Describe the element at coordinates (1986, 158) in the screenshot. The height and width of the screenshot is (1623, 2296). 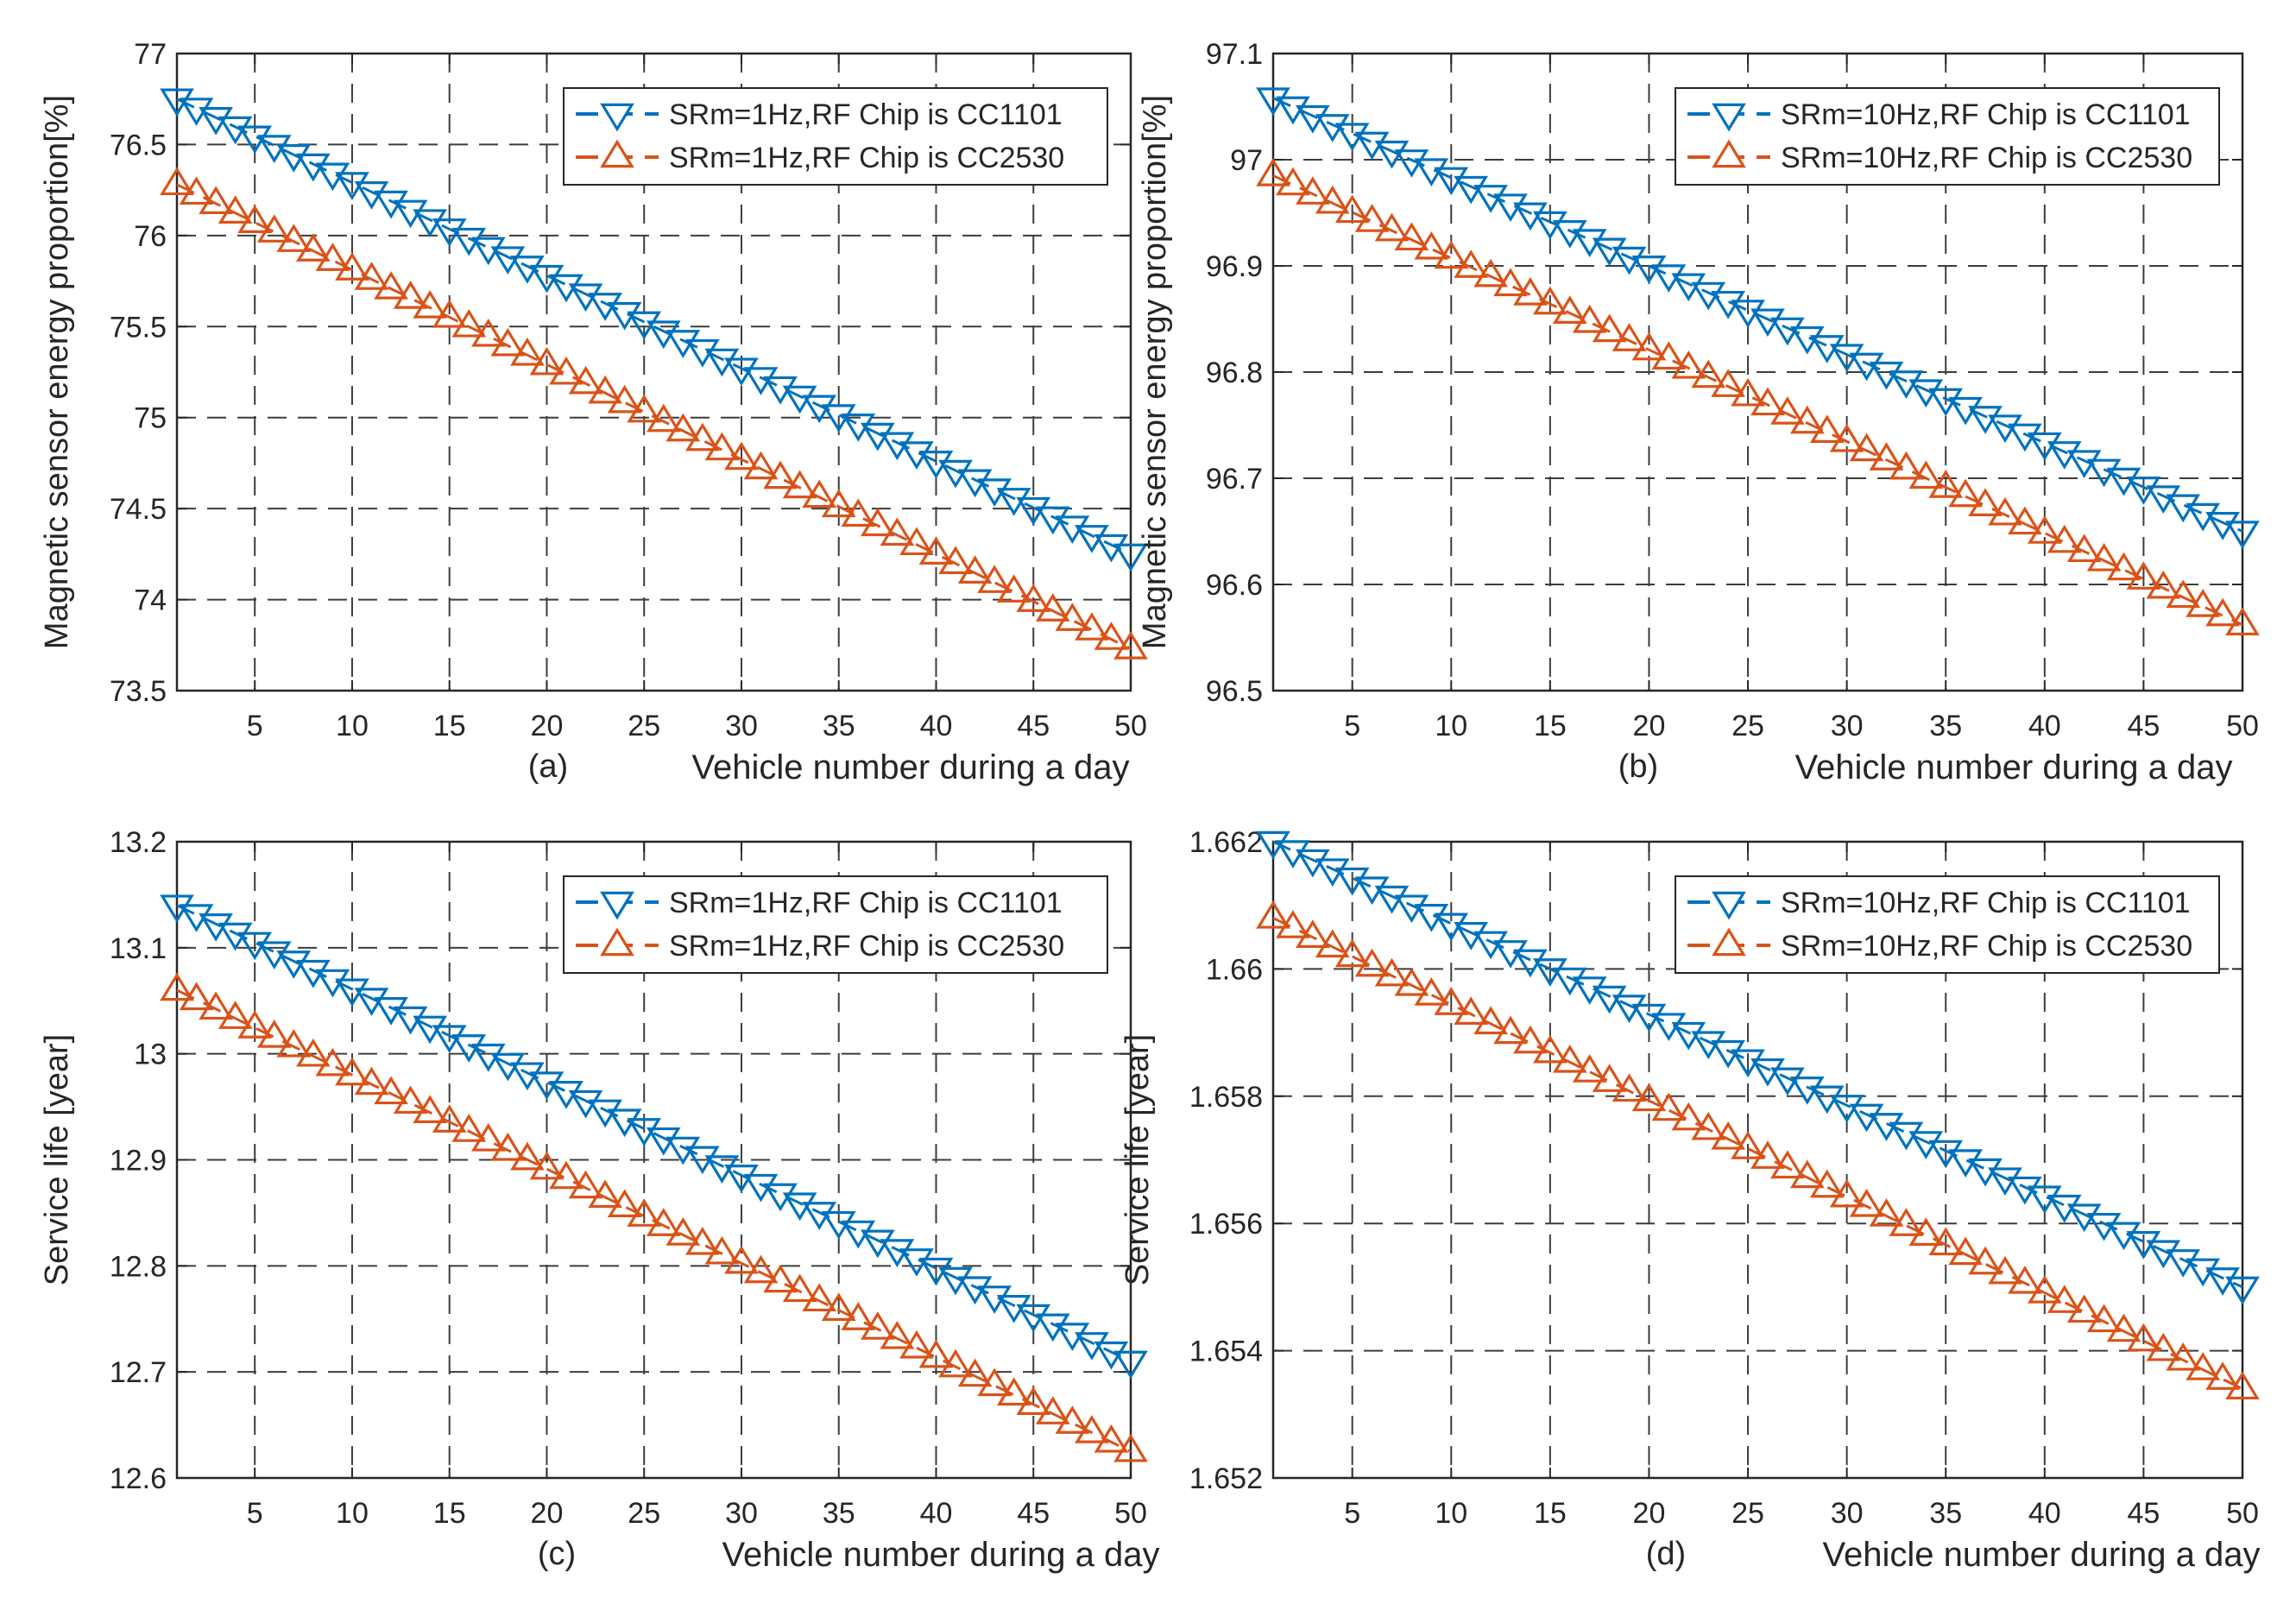
I see `legend-entry-label: SRm=10Hz,RF Chip is CC2530` at that location.